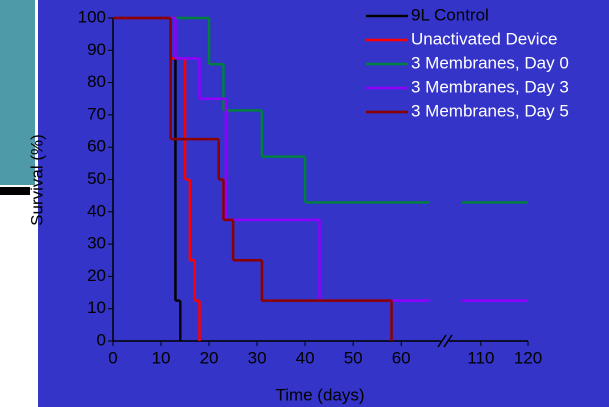 The width and height of the screenshot is (609, 407). What do you see at coordinates (450, 14) in the screenshot?
I see `legend-label: 9L Control` at bounding box center [450, 14].